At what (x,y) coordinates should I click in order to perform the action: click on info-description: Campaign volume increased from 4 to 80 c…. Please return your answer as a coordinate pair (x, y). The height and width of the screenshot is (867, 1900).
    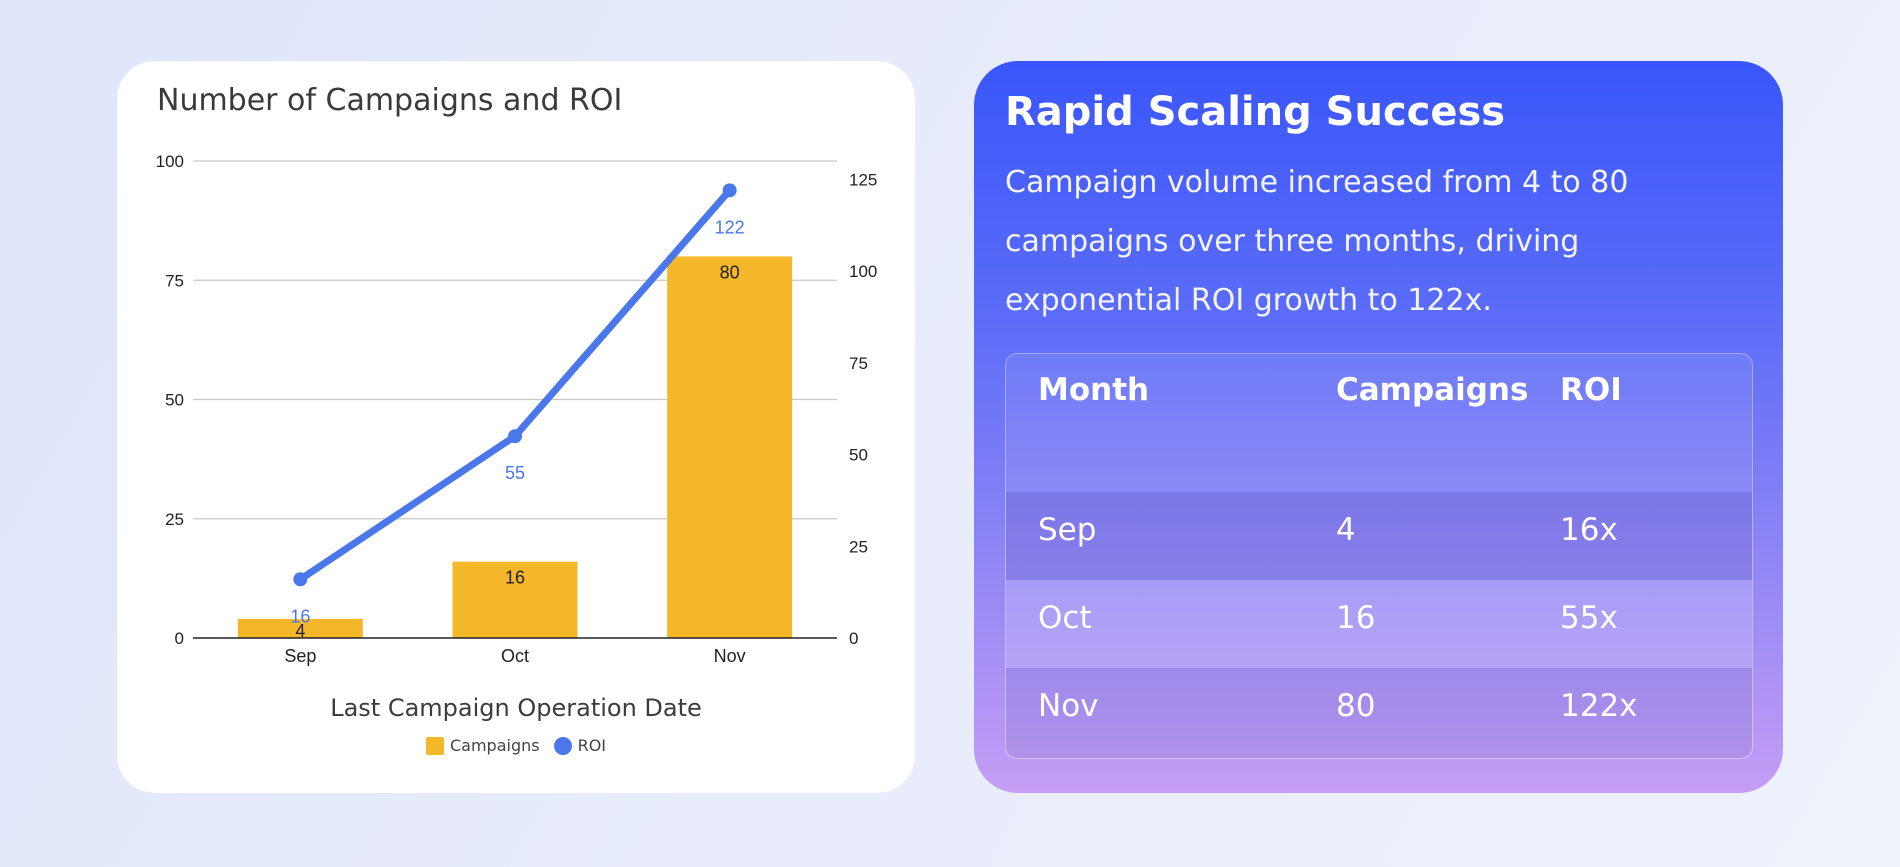
    Looking at the image, I should click on (1317, 241).